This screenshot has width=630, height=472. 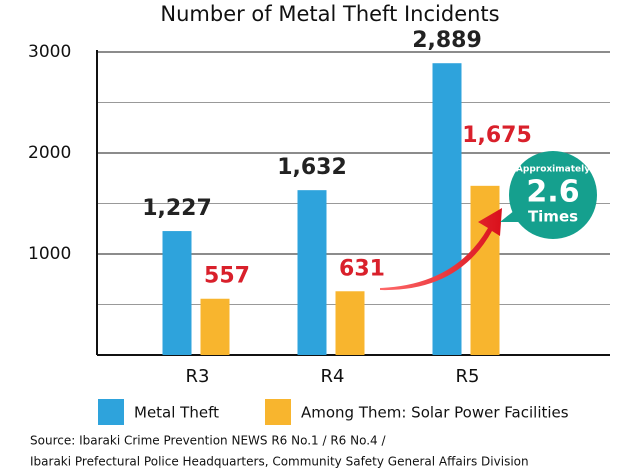 I want to click on value-label: 631, so click(x=362, y=268).